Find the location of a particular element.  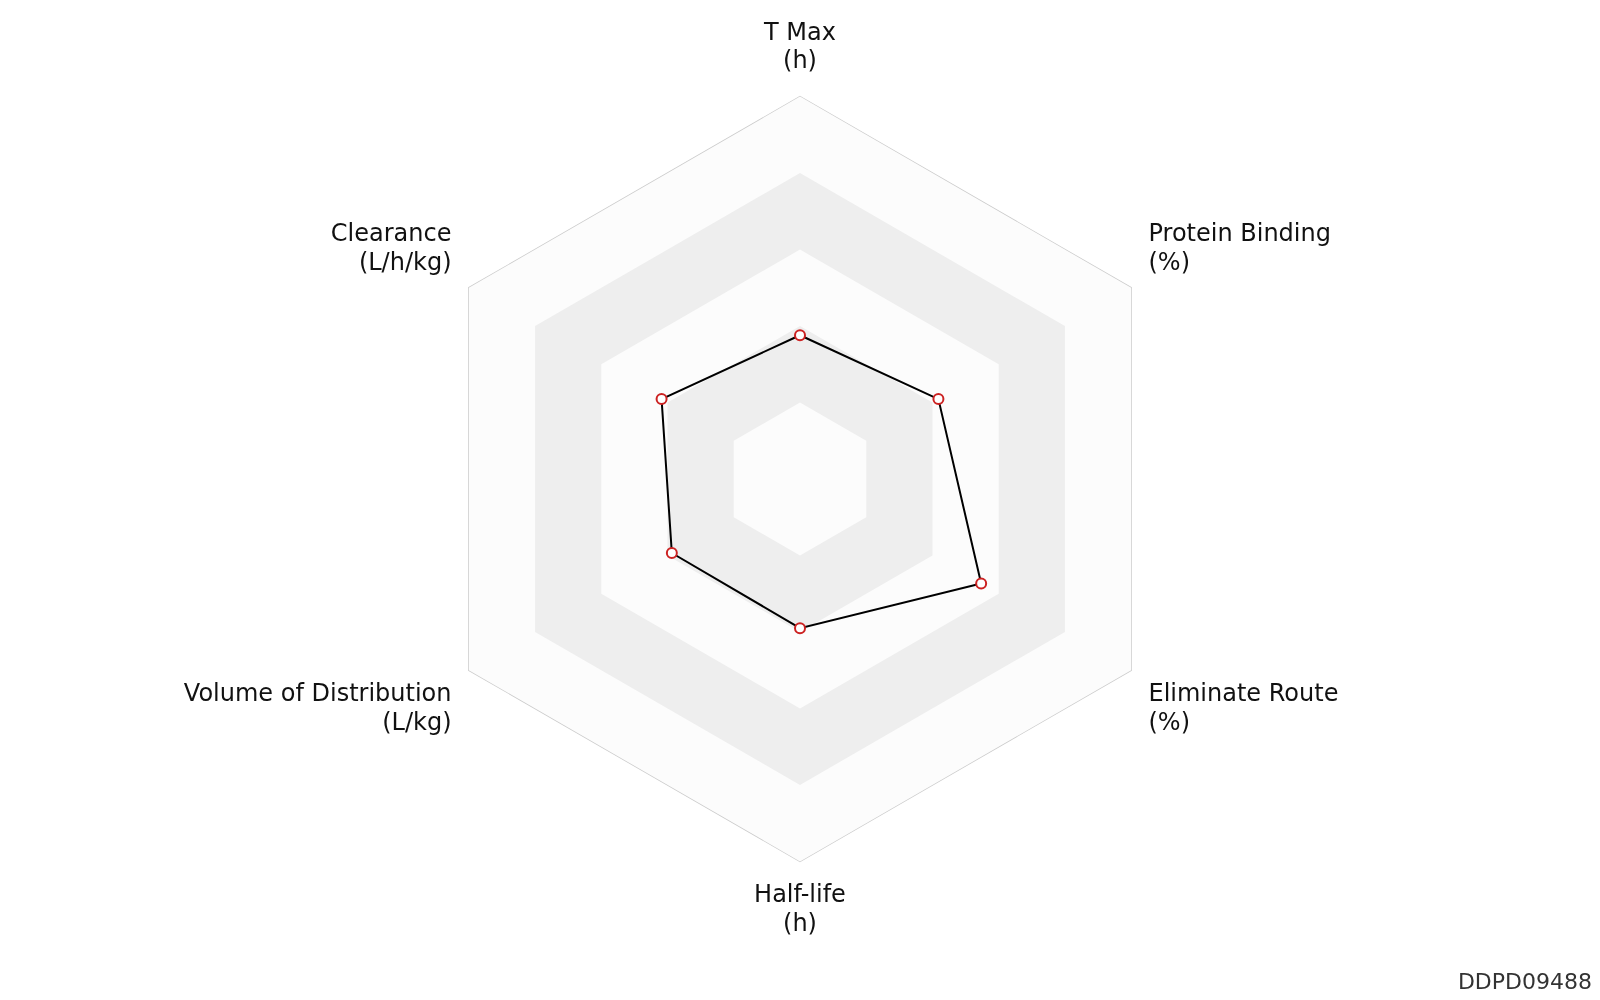

spoke-label: Clearance (L/h/kg) is located at coordinates (391, 247).